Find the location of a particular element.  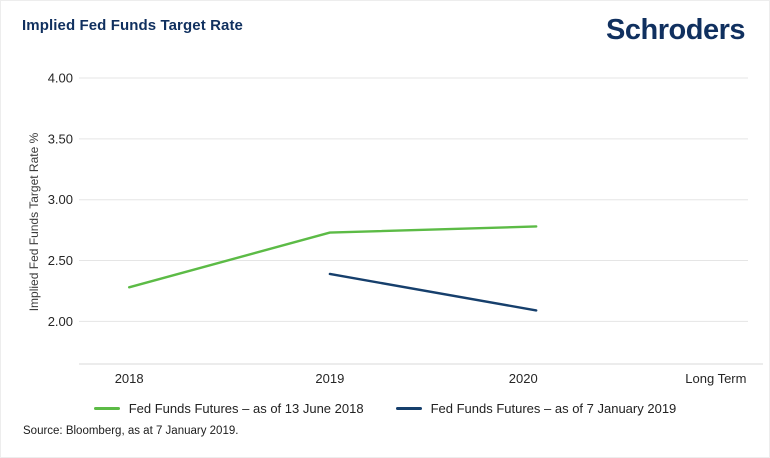

y-axis-tick-label: 2.00 is located at coordinates (60, 321).